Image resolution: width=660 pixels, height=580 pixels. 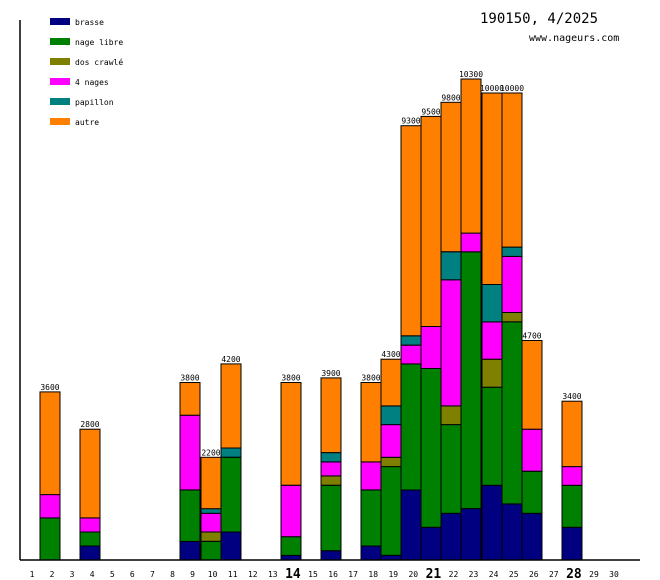 I want to click on chart-title: 190150, 4/2025, so click(x=539, y=19).